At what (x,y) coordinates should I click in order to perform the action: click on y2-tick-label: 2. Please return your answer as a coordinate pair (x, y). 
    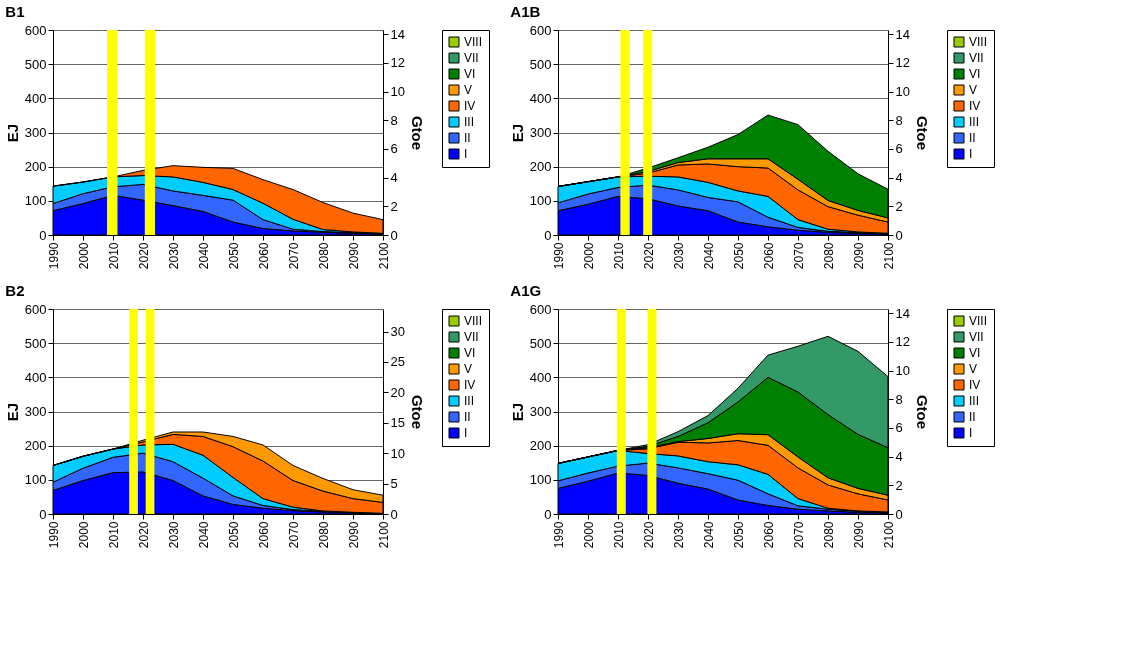
    Looking at the image, I should click on (394, 206).